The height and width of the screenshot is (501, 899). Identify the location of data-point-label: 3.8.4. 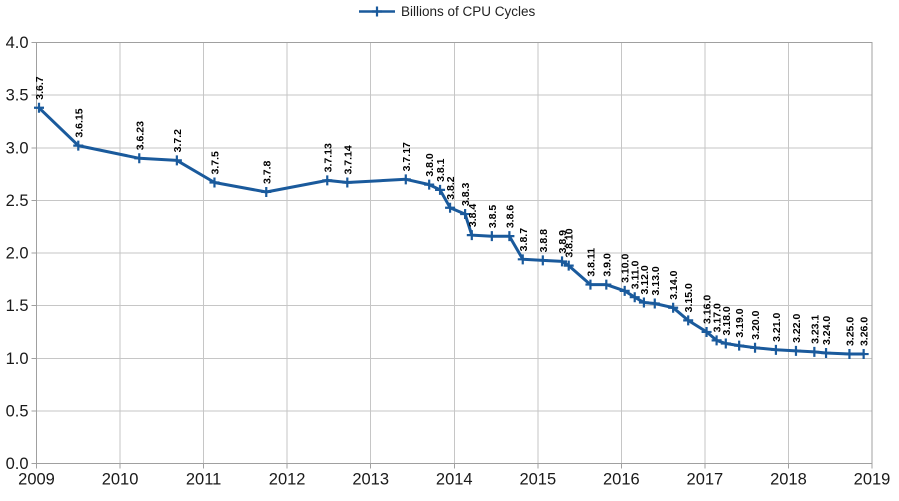
(473, 216).